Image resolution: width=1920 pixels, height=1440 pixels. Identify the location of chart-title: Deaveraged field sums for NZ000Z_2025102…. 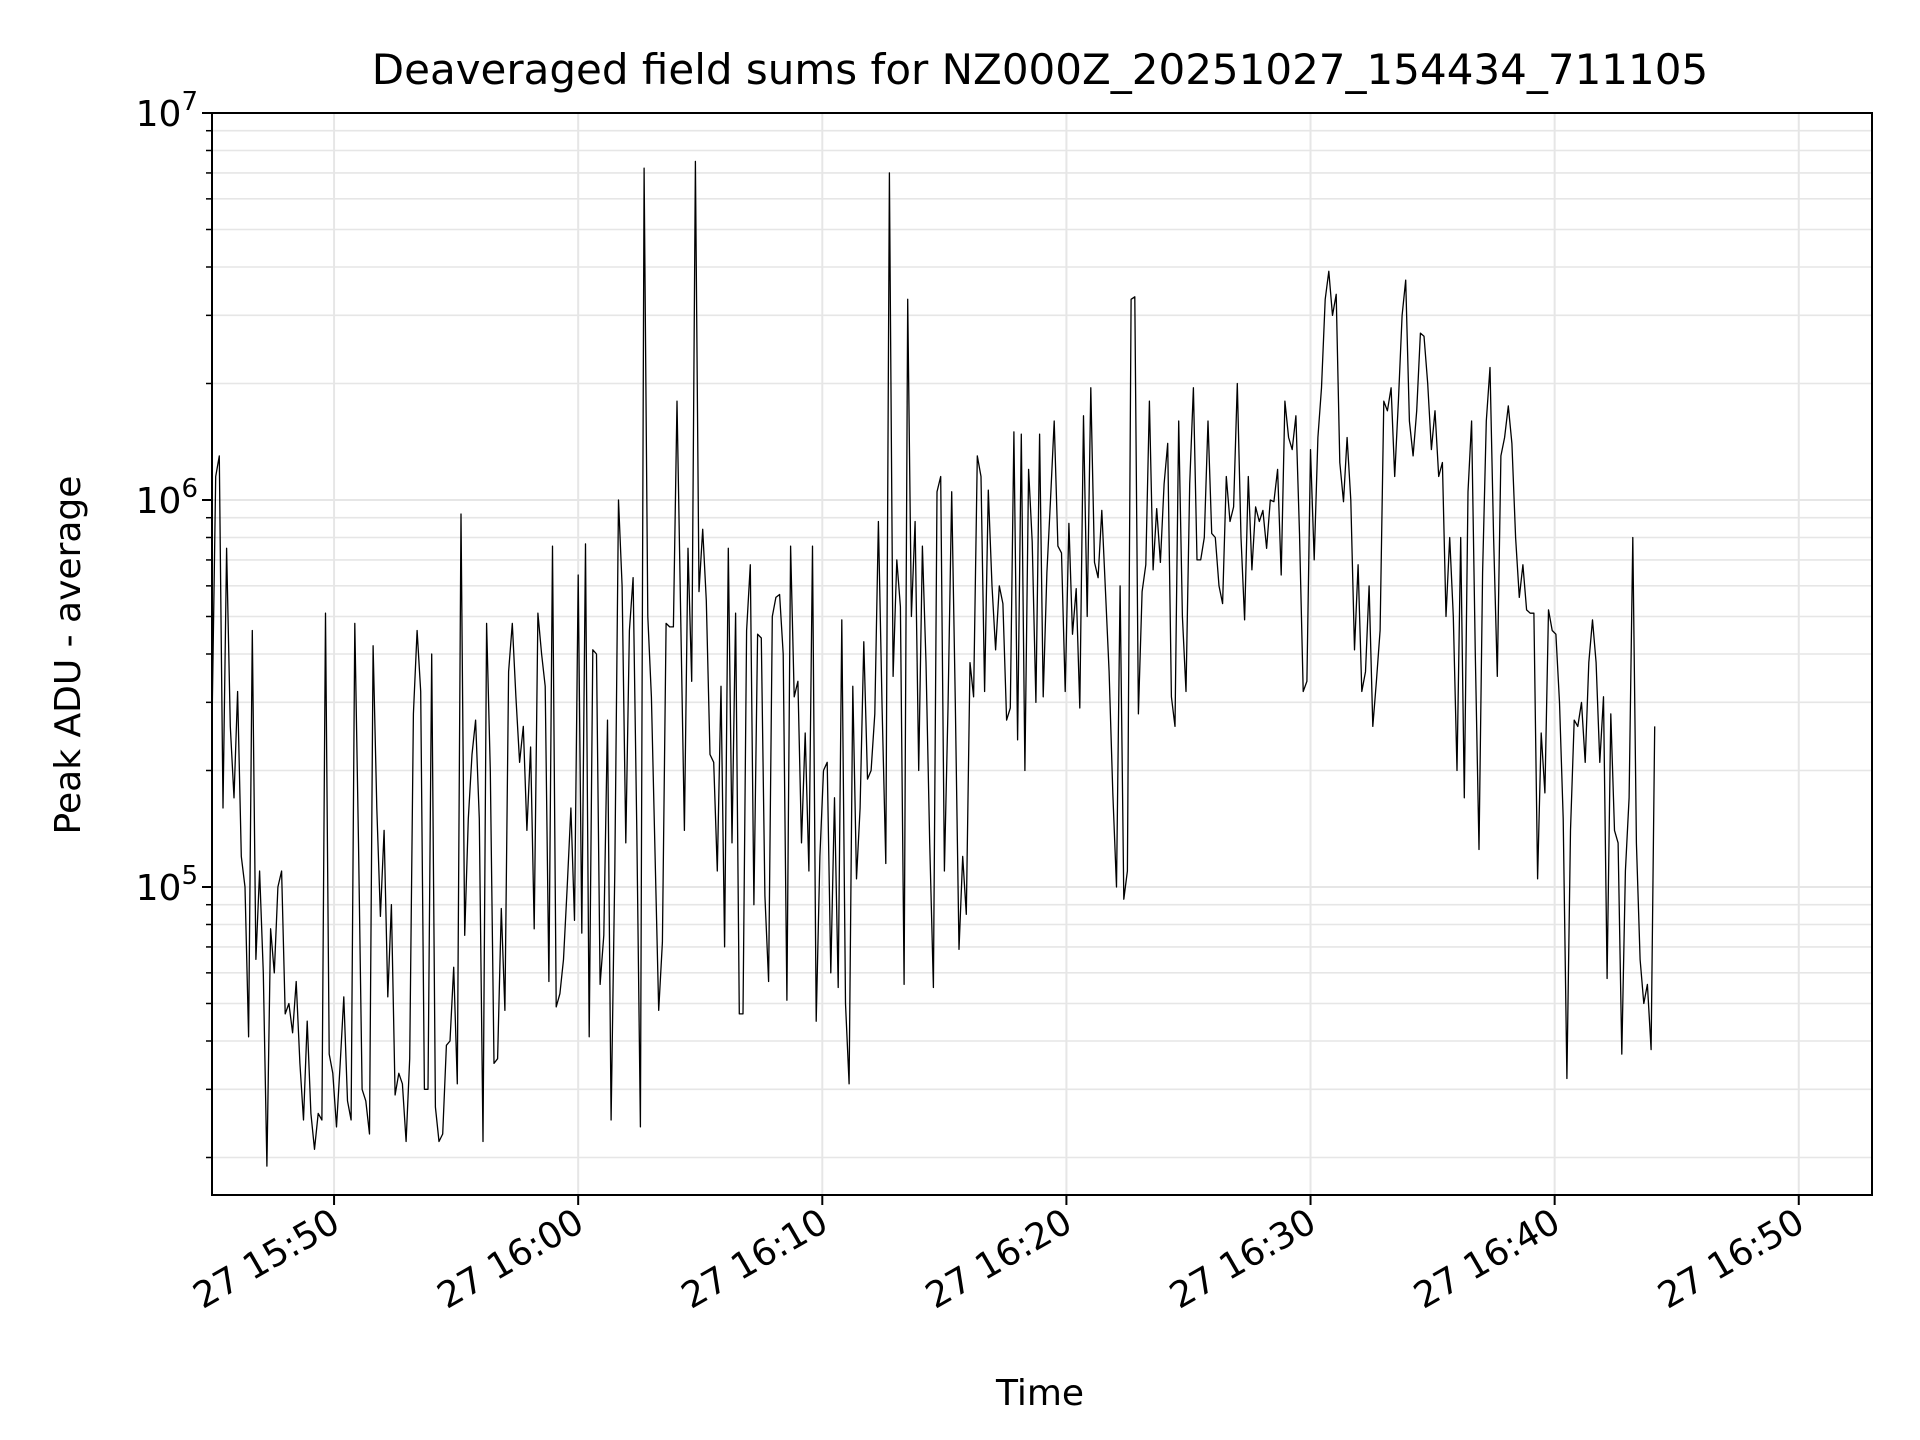
(1040, 69).